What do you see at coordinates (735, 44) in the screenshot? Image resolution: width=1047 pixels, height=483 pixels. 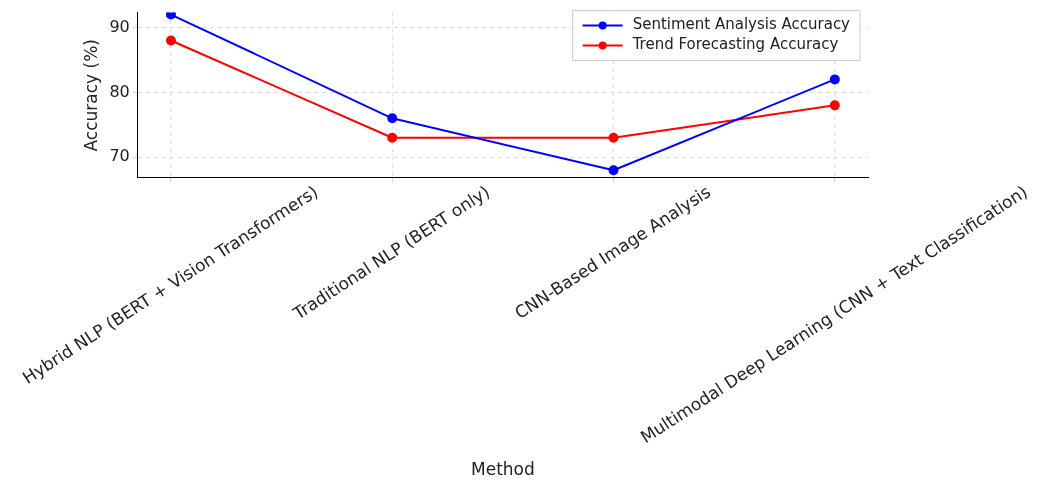 I see `legend-label: Trend Forecasting Accuracy` at bounding box center [735, 44].